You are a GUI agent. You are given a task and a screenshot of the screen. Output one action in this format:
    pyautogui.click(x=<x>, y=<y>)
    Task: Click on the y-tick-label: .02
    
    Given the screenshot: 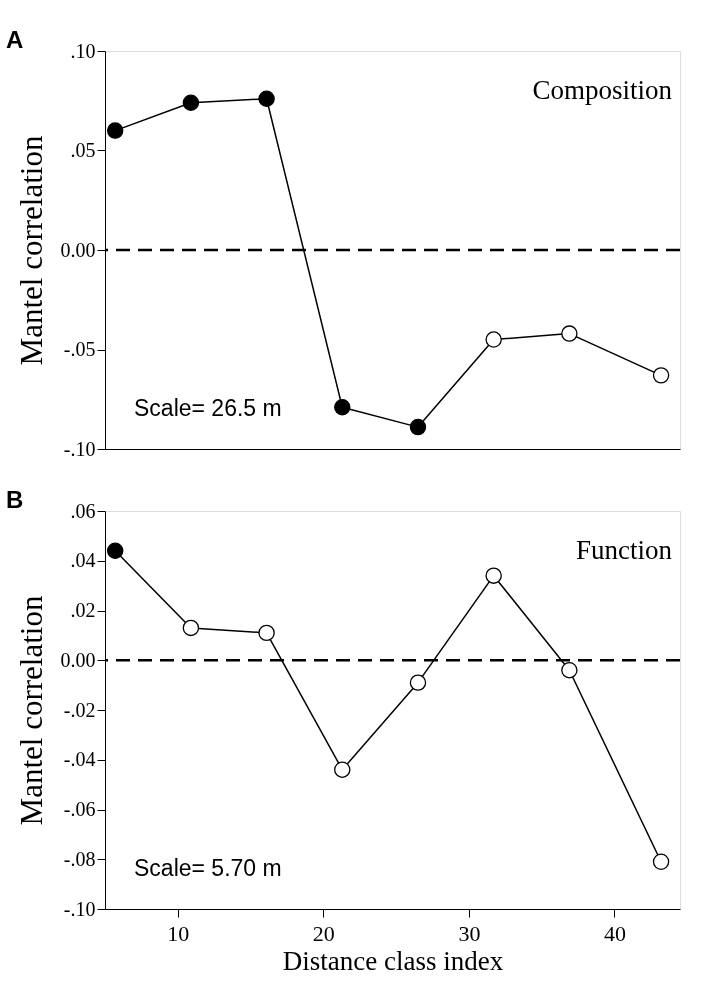 What is the action you would take?
    pyautogui.click(x=83, y=610)
    